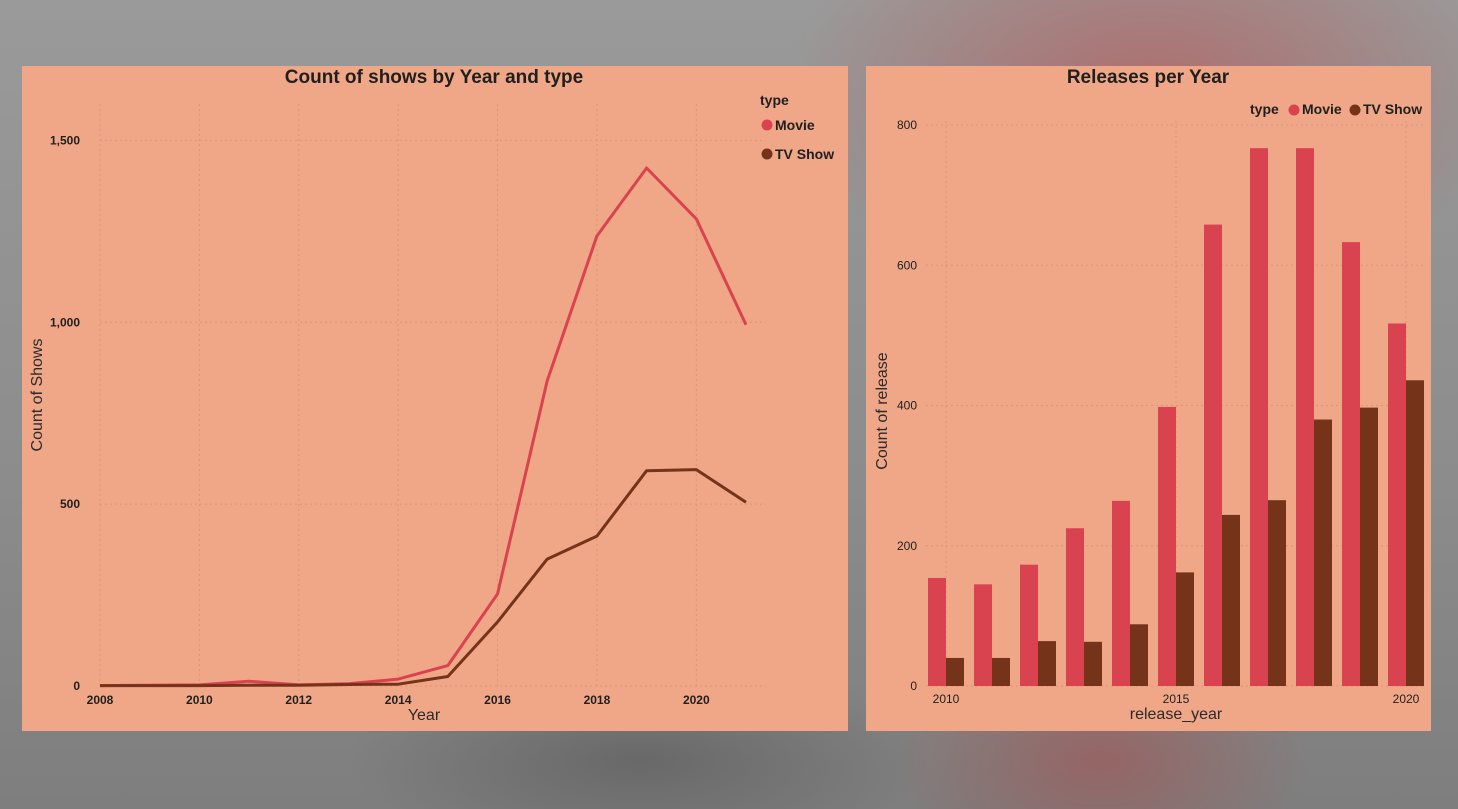 This screenshot has width=1458, height=809. What do you see at coordinates (1305, 417) in the screenshot?
I see `bar-movie-2018` at bounding box center [1305, 417].